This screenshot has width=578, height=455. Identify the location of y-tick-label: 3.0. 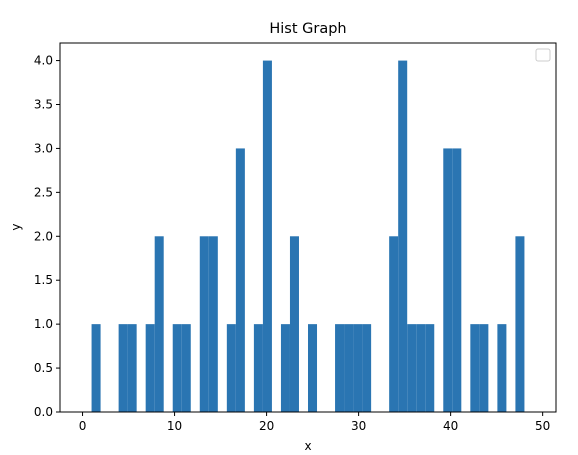
(43, 148).